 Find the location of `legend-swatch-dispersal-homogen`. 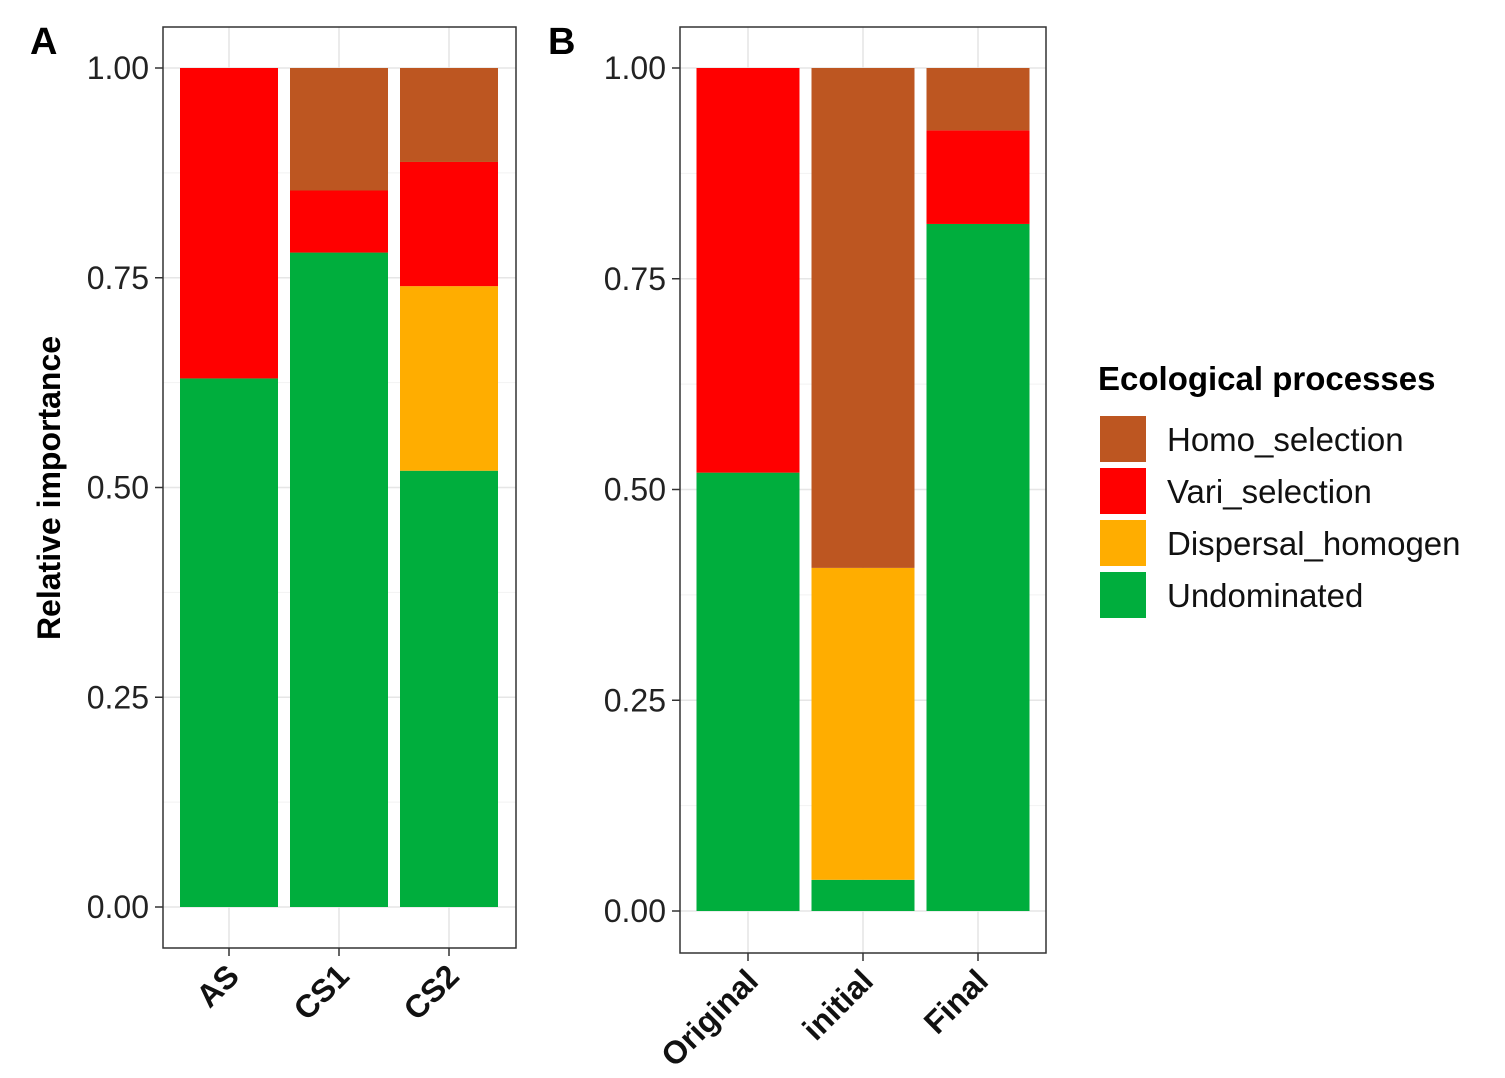

legend-swatch-dispersal-homogen is located at coordinates (1123, 543).